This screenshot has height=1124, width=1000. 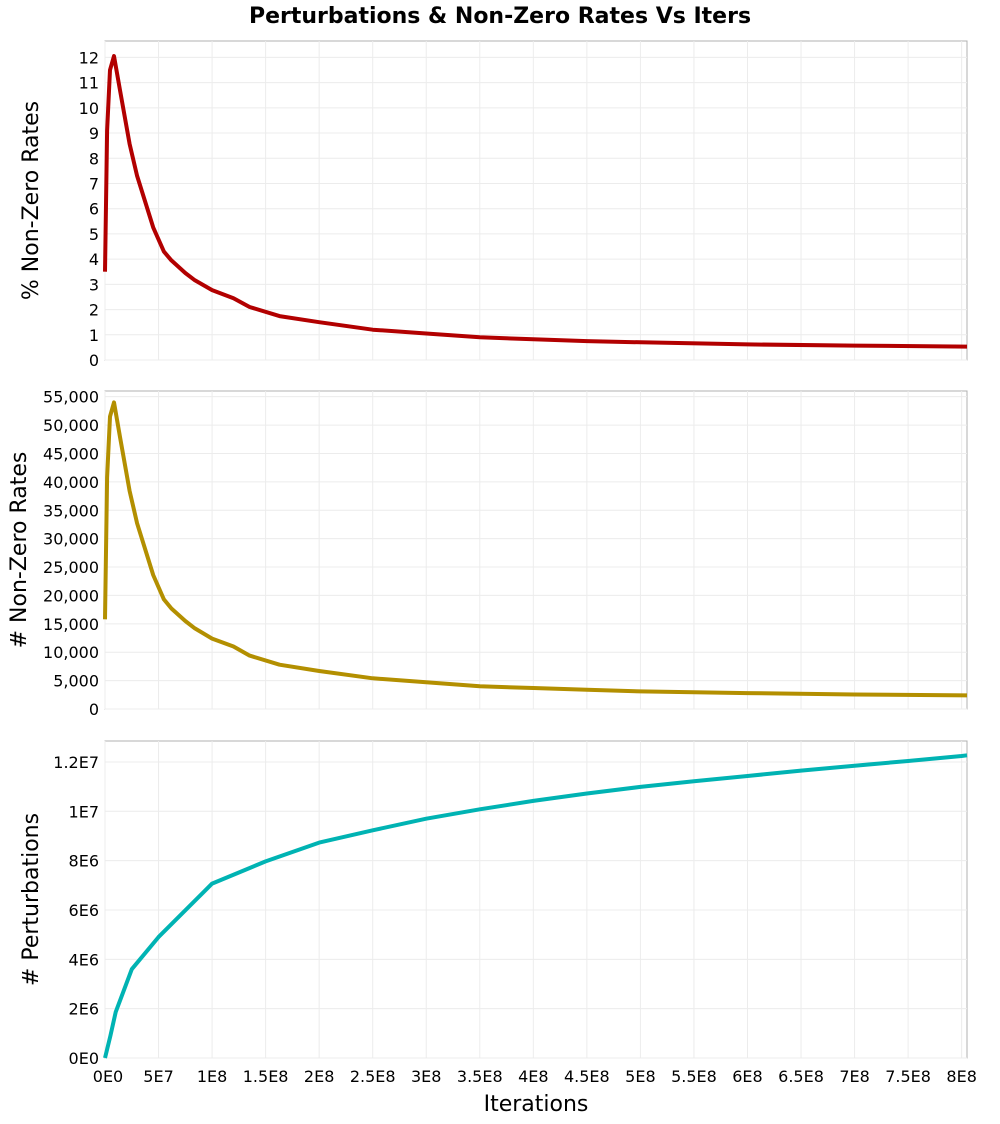 I want to click on y-tick-label: 30,000, so click(x=71, y=539).